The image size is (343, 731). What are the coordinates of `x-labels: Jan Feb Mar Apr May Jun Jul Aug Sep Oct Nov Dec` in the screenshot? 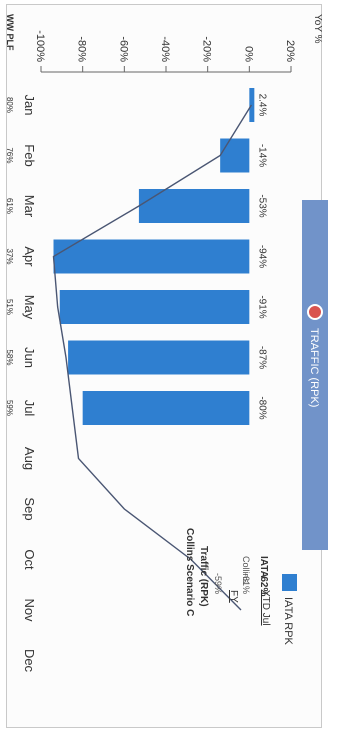 It's located at (29, 384).